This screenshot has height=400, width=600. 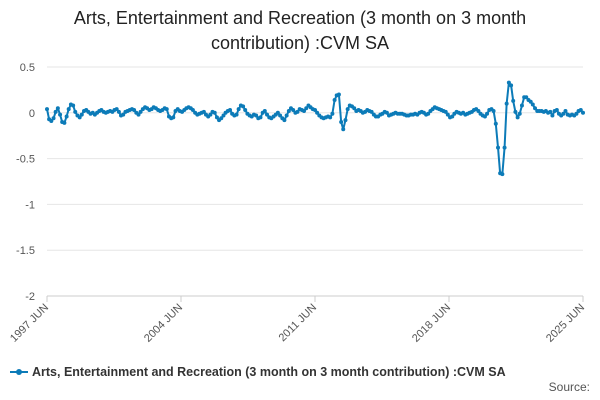 What do you see at coordinates (300, 43) in the screenshot?
I see `chart-title-line-2: contribution) :CVM SA` at bounding box center [300, 43].